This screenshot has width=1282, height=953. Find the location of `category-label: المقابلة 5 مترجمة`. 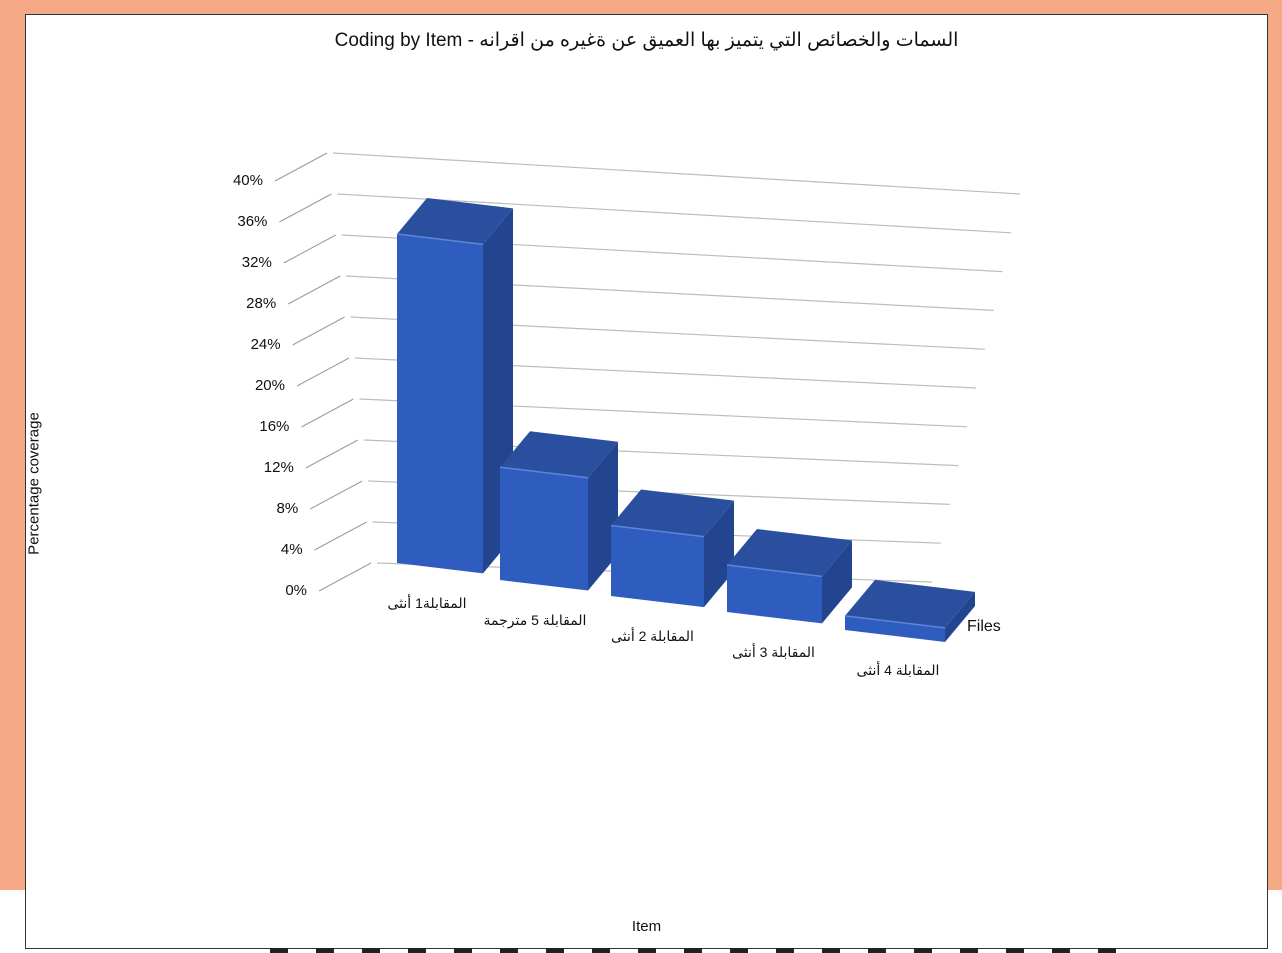

category-label: المقابلة 5 مترجمة is located at coordinates (535, 620).